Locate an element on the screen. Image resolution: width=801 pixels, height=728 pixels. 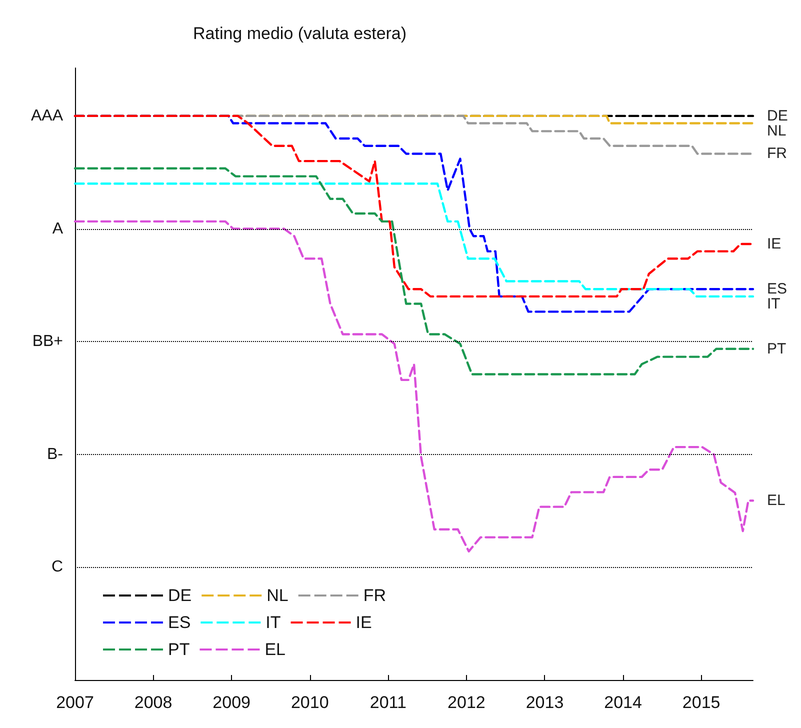
legend-label: EL is located at coordinates (275, 649).